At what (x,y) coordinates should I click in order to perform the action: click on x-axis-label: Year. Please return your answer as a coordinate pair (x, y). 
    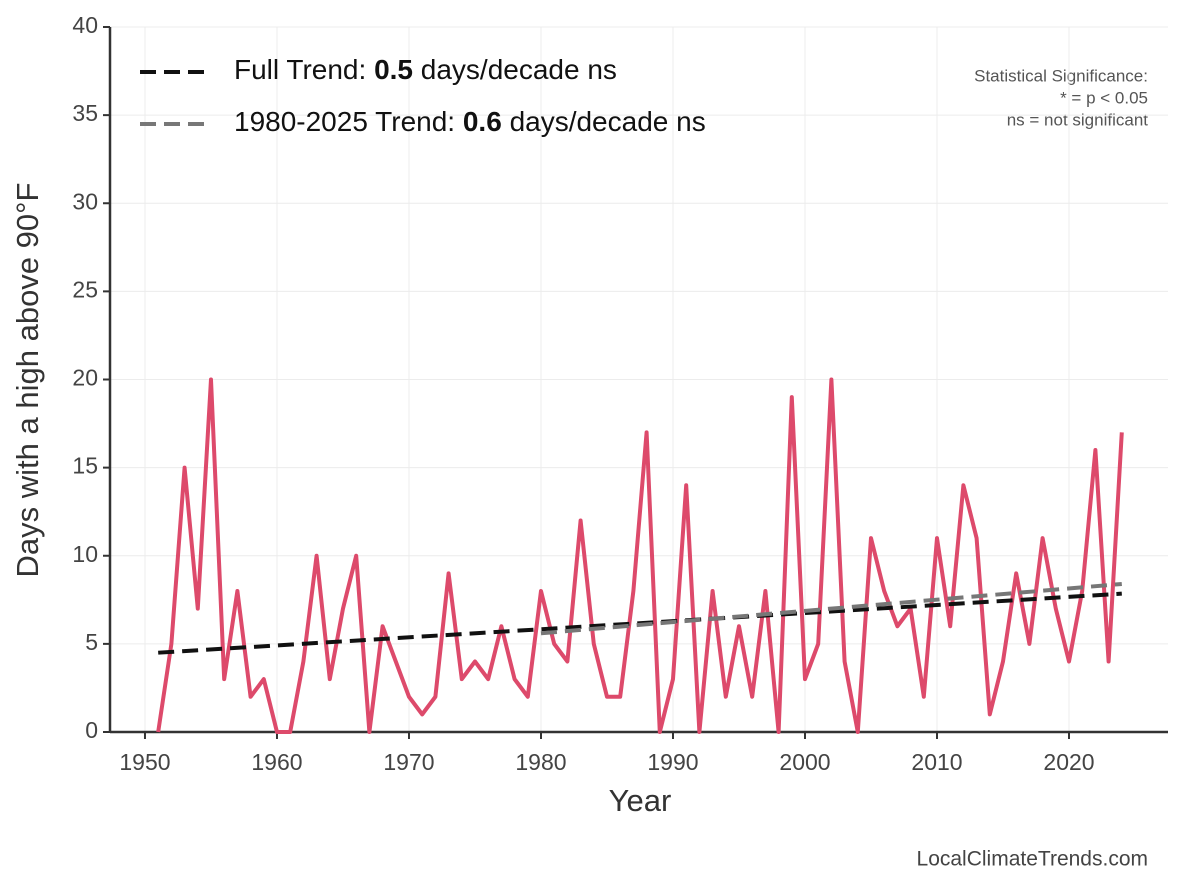
    Looking at the image, I should click on (640, 800).